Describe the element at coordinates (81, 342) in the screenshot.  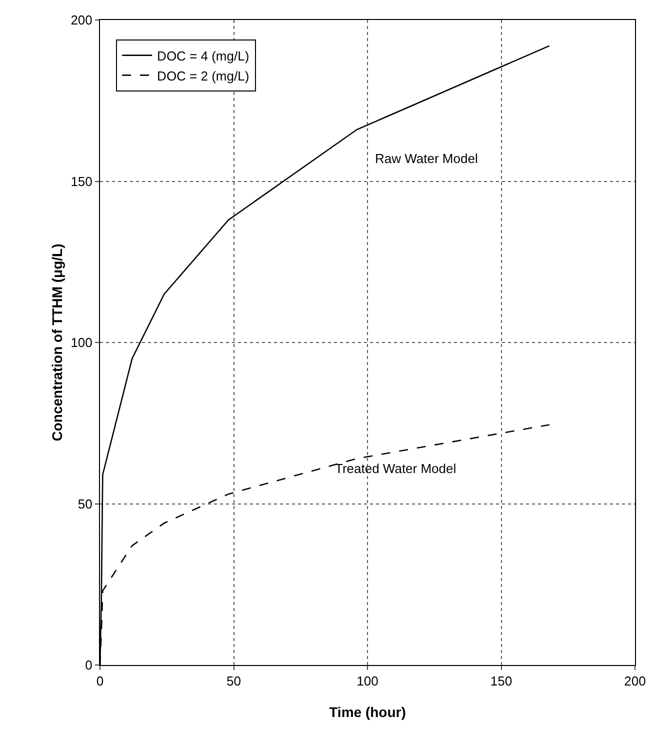
I see `y-tick-label: 100` at that location.